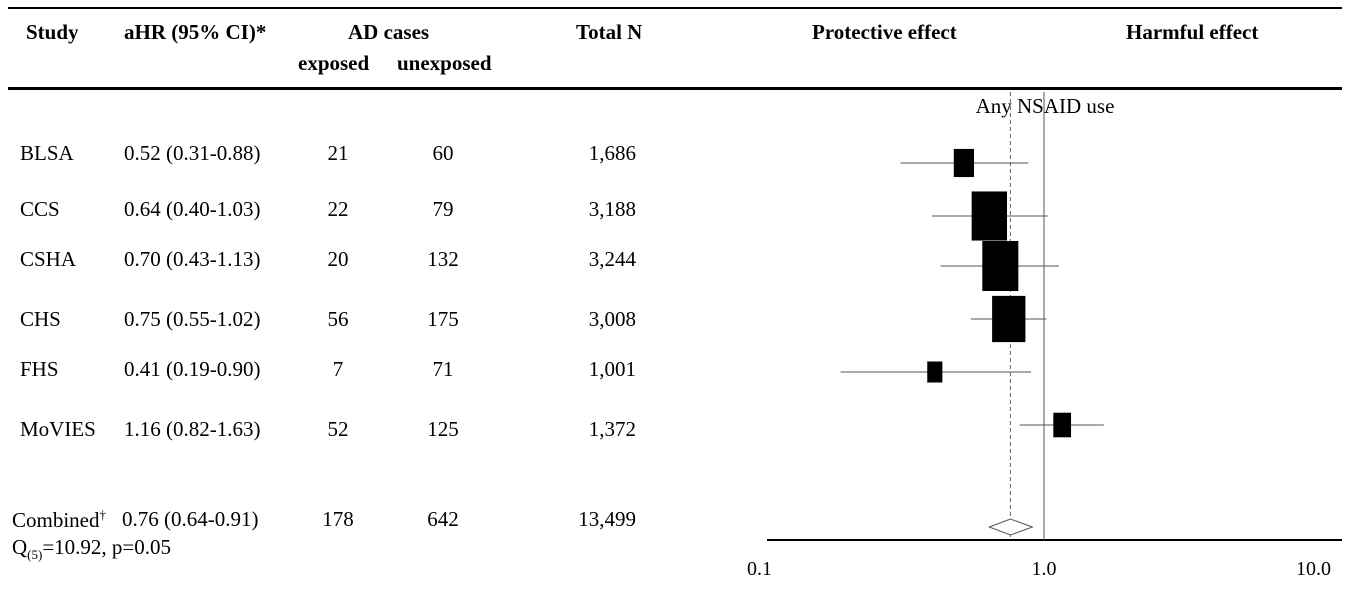  I want to click on study-name: CHS, so click(40, 319).